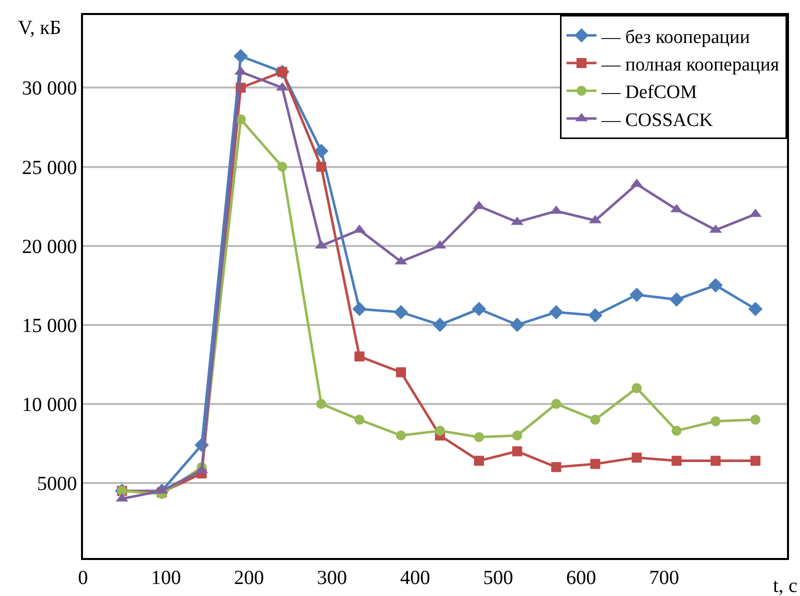  I want to click on x-tick-label: 300, so click(332, 578).